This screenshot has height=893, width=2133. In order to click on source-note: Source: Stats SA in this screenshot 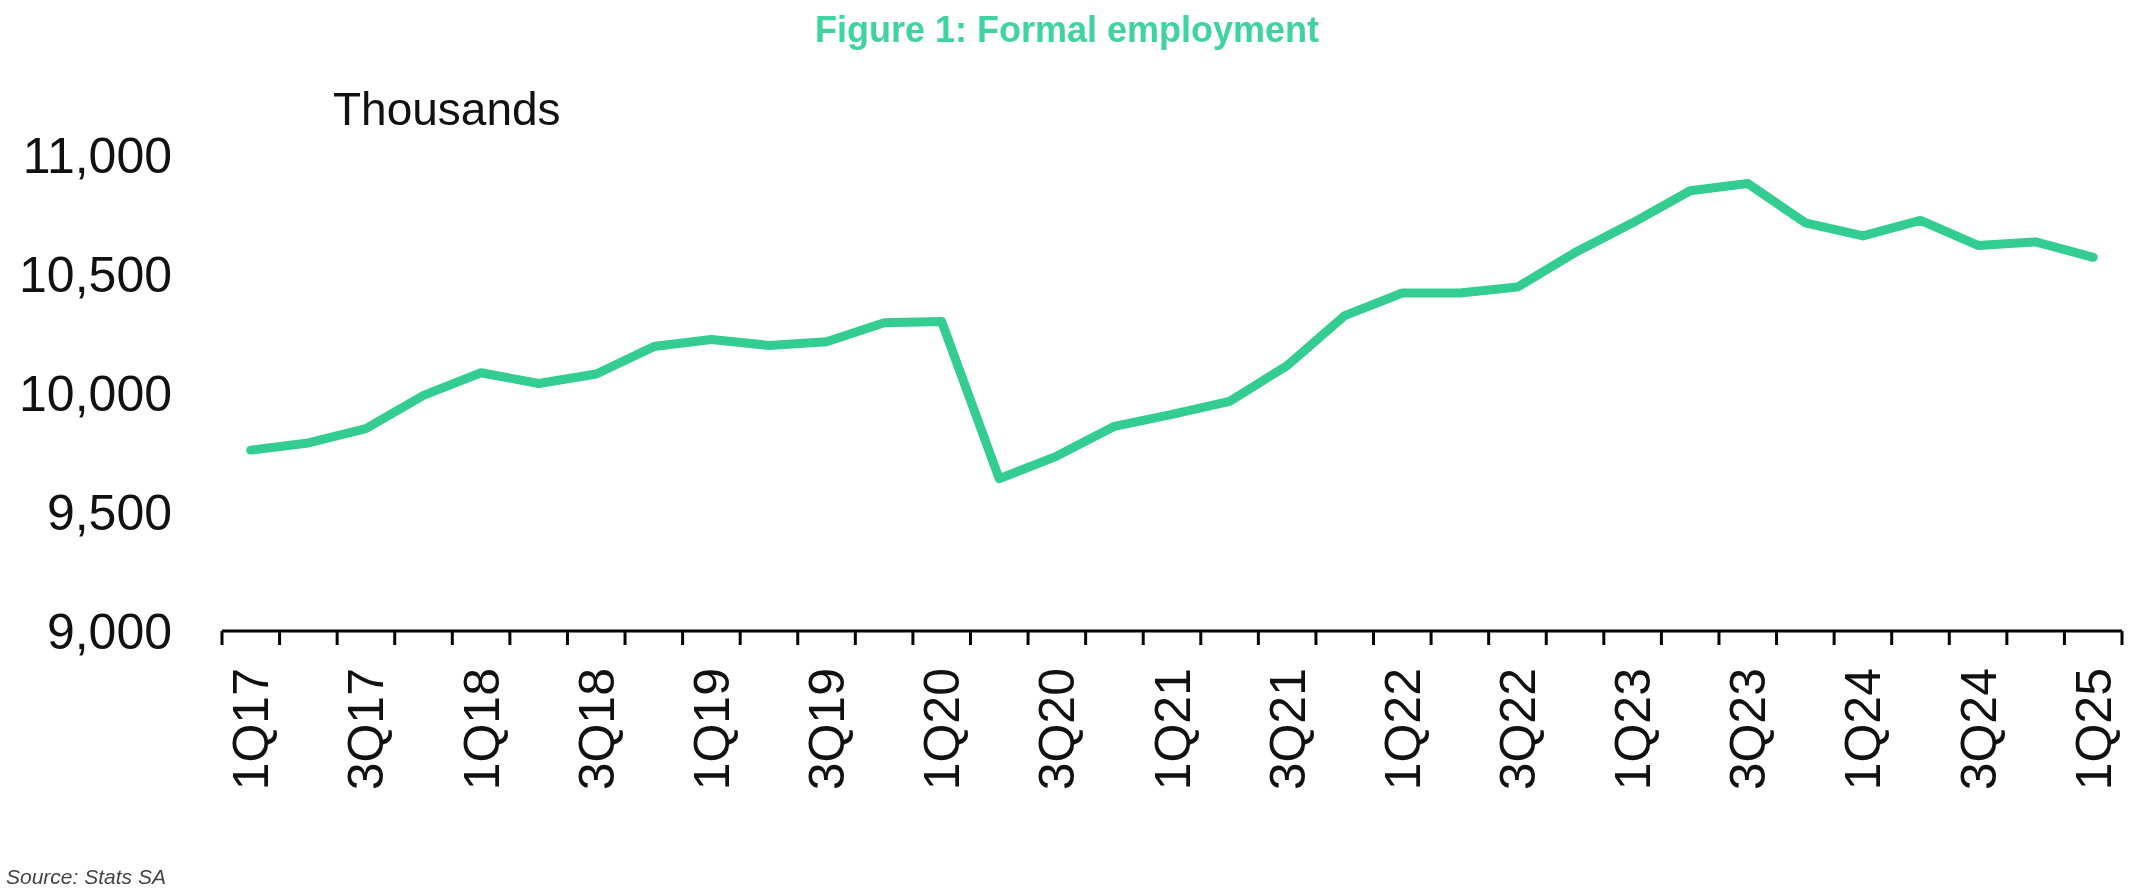, I will do `click(86, 876)`.